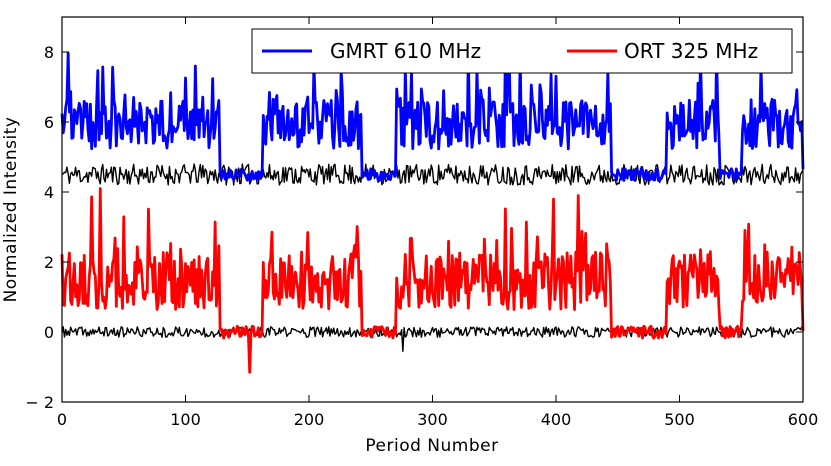 The height and width of the screenshot is (466, 831). Describe the element at coordinates (679, 419) in the screenshot. I see `x-tick-label: 500` at that location.